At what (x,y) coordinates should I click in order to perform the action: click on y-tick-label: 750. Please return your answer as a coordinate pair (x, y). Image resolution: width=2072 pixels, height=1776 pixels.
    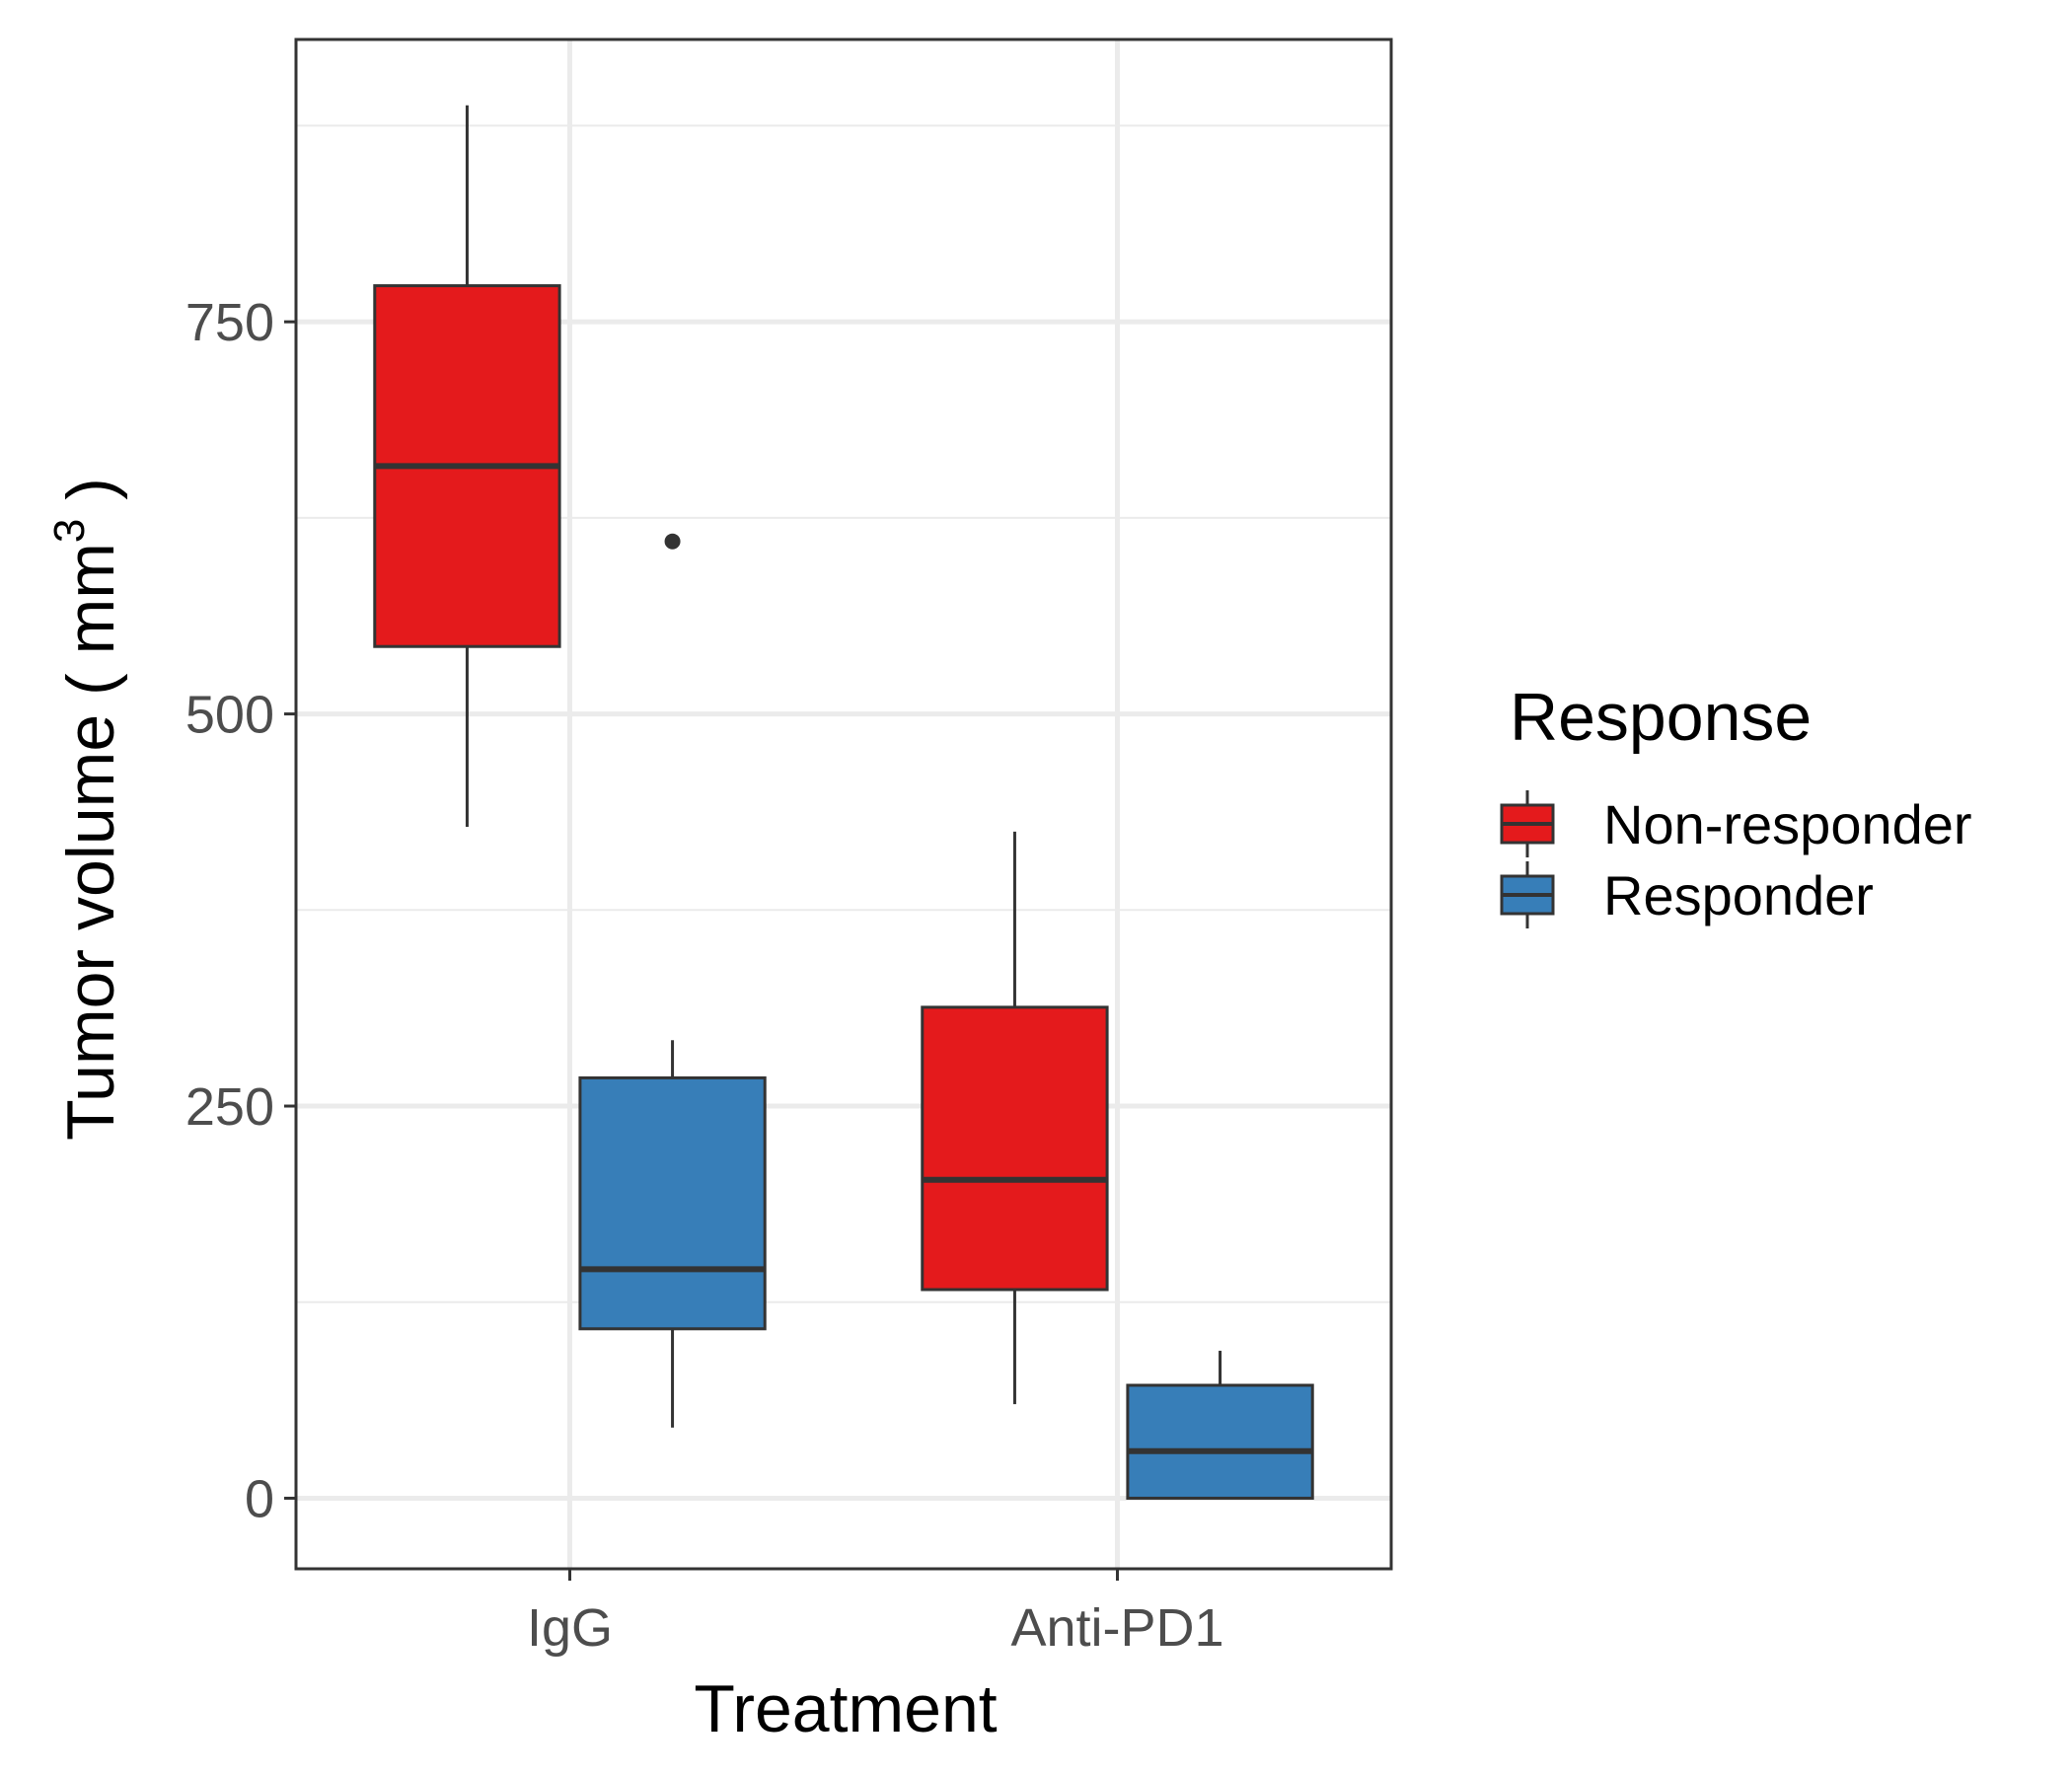
    Looking at the image, I should click on (230, 322).